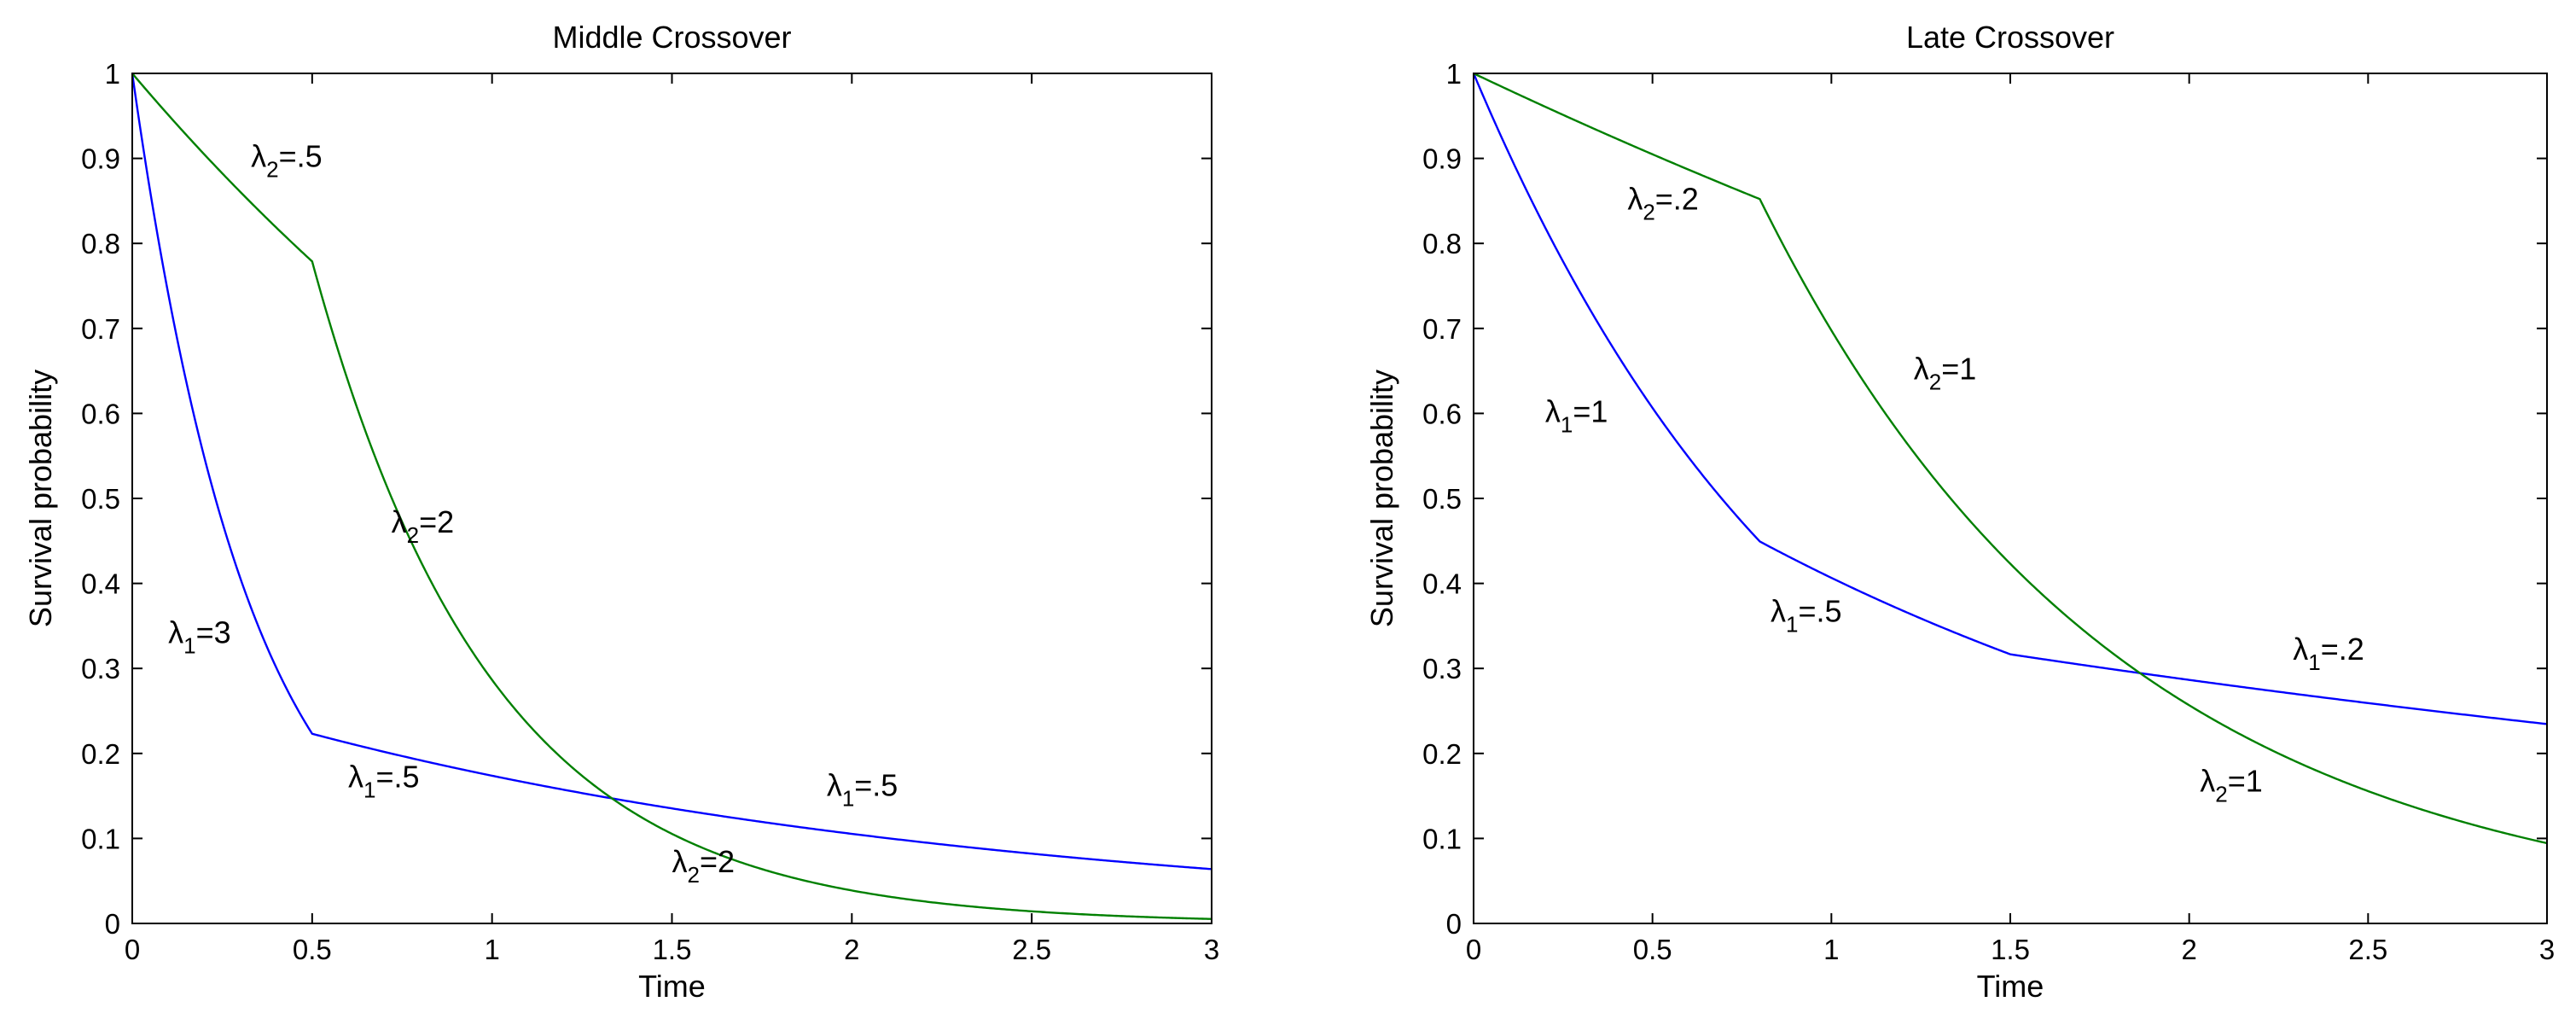  I want to click on rate-annotation: λ1=1, so click(1577, 415).